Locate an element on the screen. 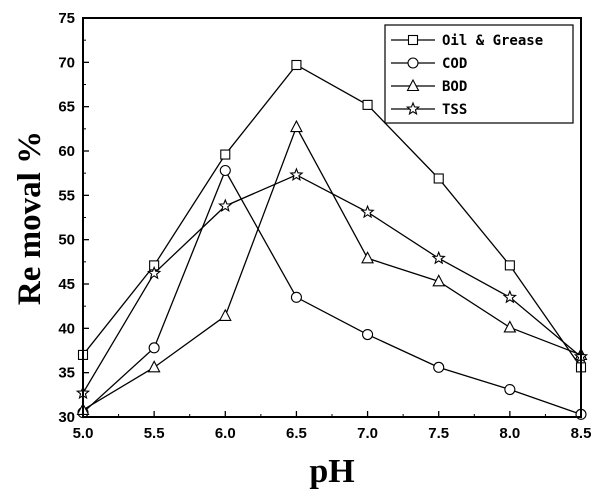 The image size is (597, 492). legend-label: BOD is located at coordinates (454, 87).